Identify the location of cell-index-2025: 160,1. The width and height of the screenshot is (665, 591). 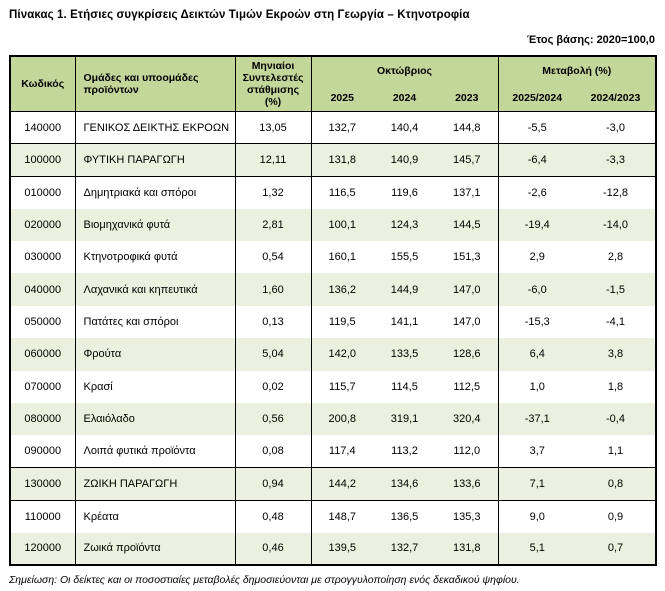
(342, 257).